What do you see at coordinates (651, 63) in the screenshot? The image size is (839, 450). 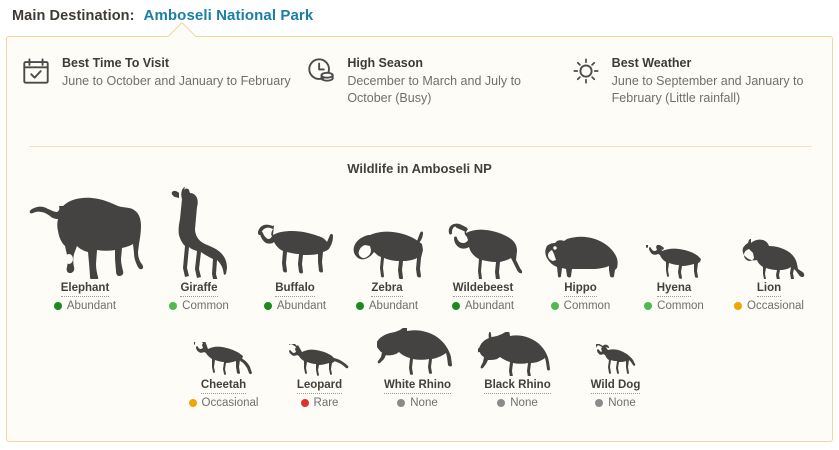 I see `fact-title: Best Weather` at bounding box center [651, 63].